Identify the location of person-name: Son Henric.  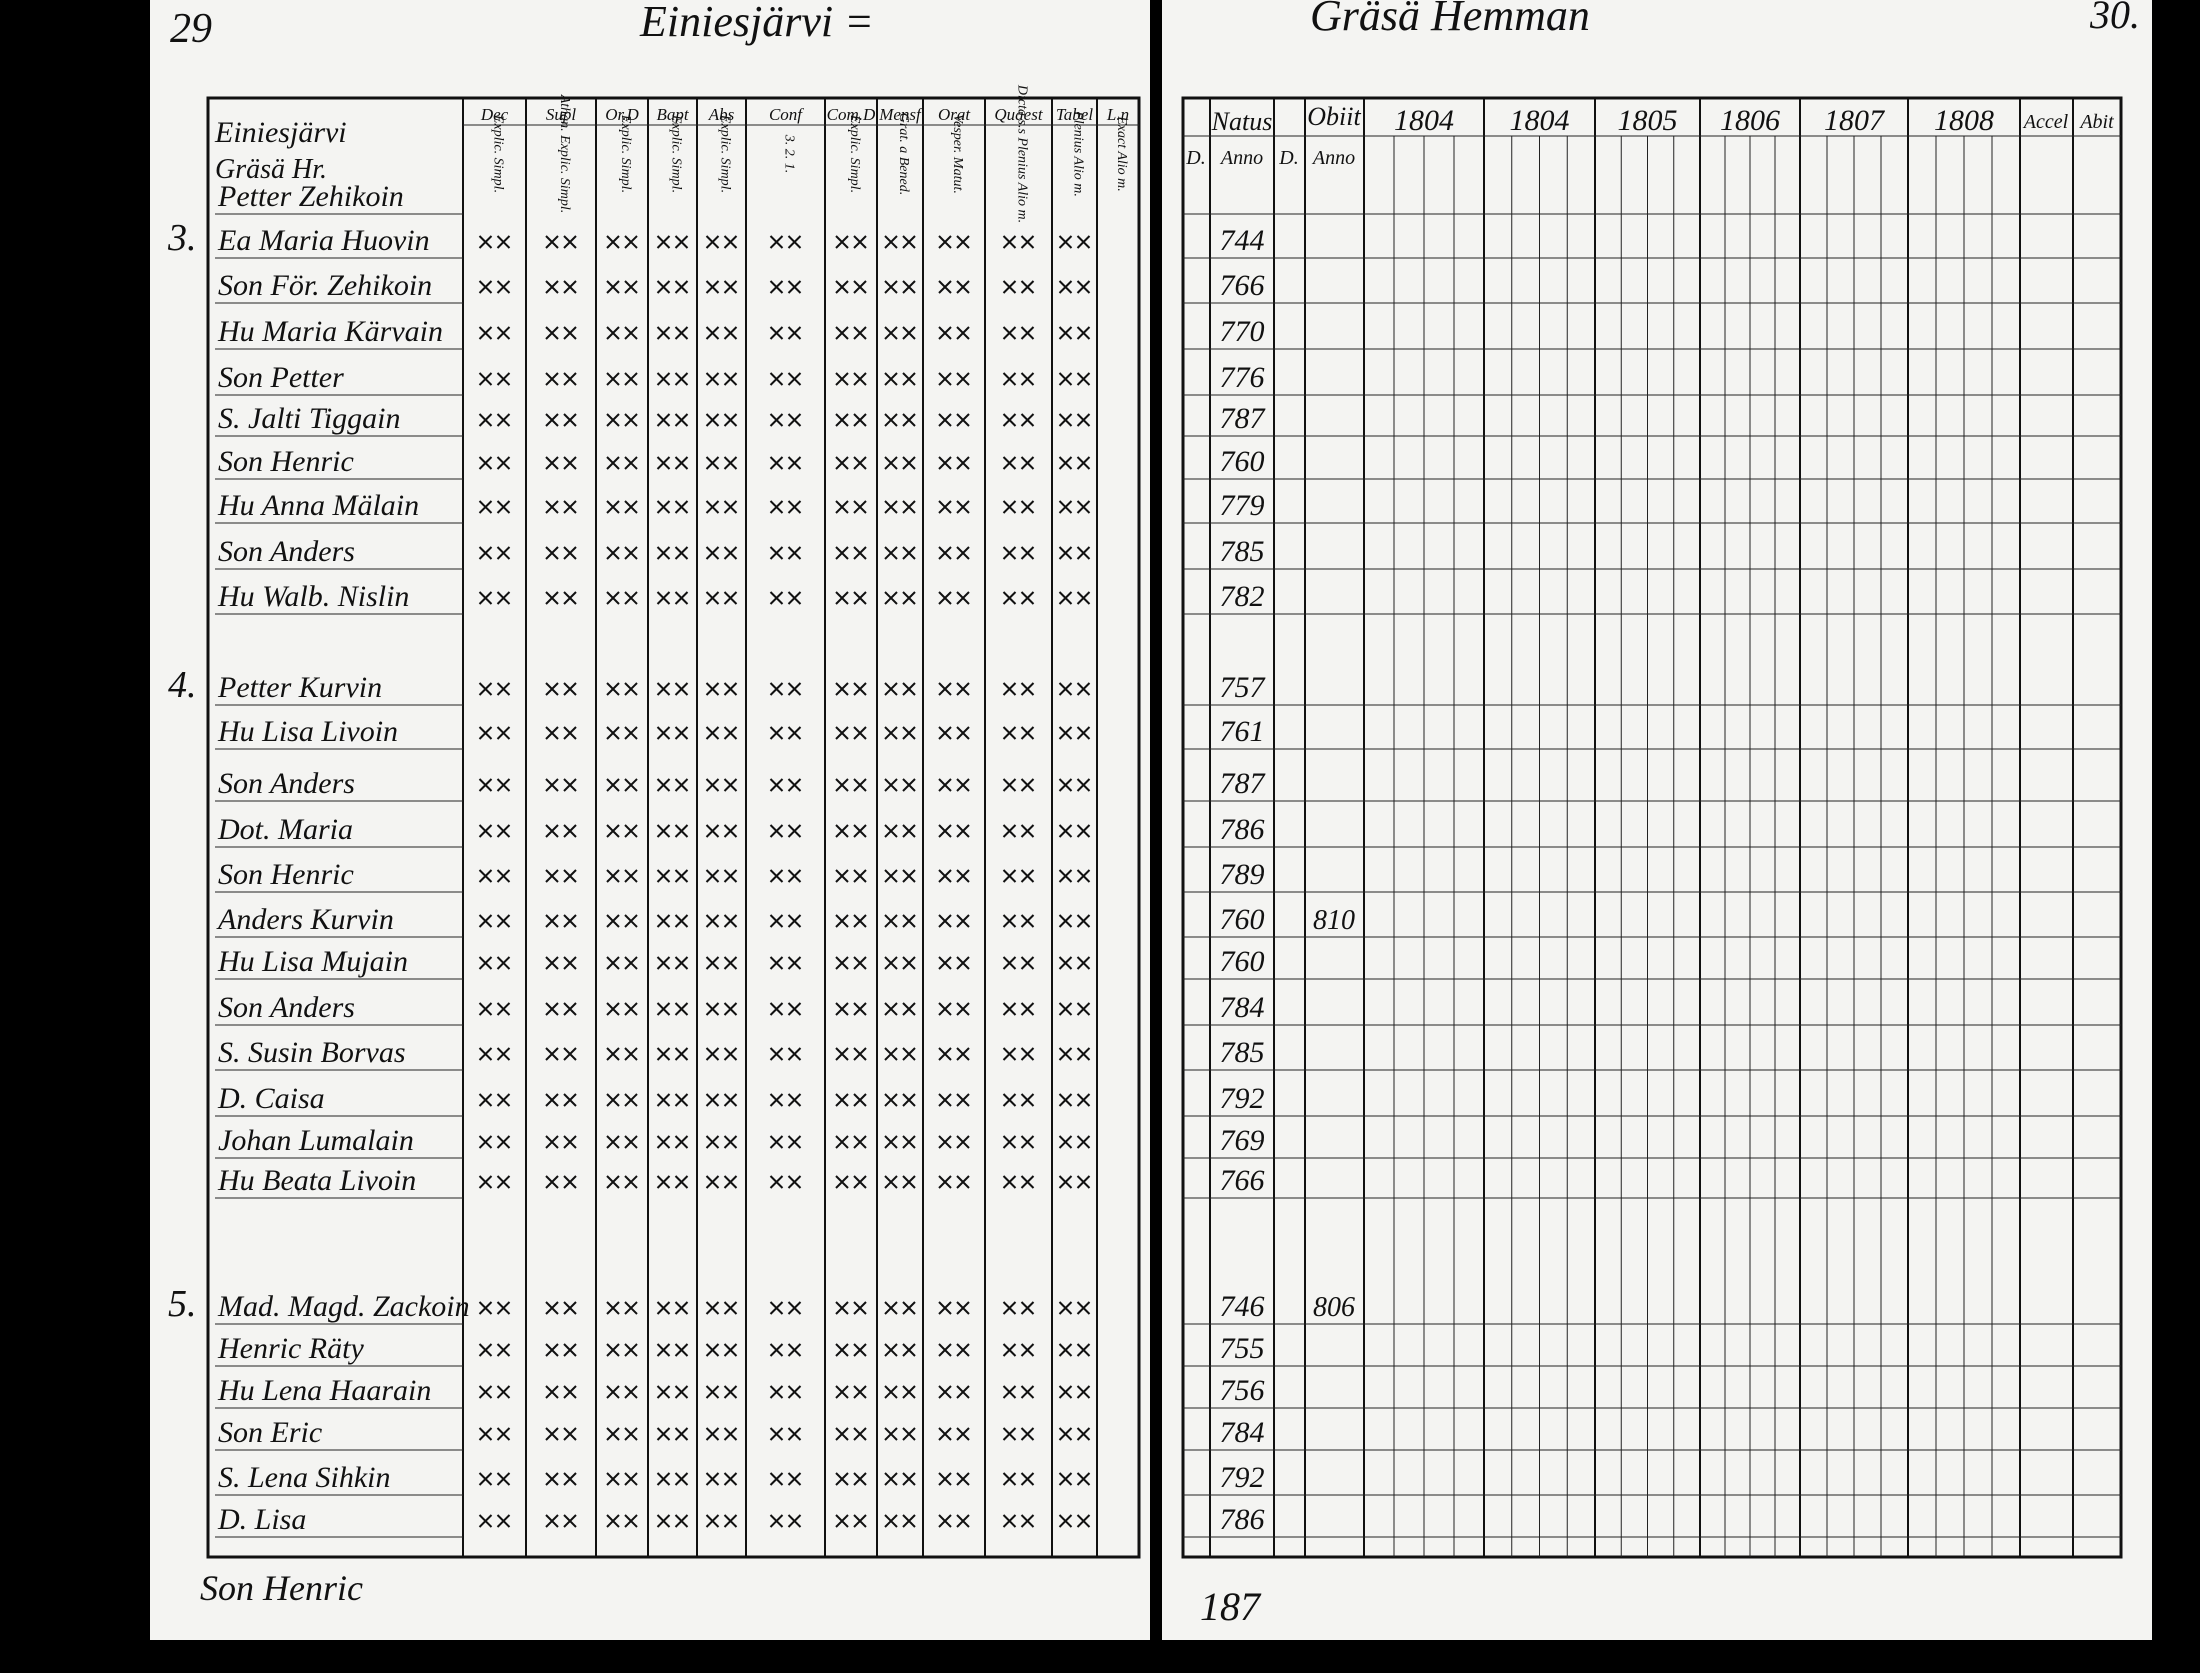
(286, 461).